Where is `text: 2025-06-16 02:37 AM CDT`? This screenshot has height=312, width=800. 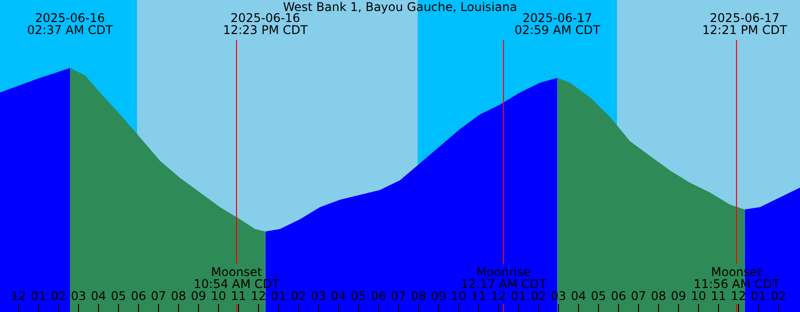
text: 2025-06-16 02:37 AM CDT is located at coordinates (70, 24).